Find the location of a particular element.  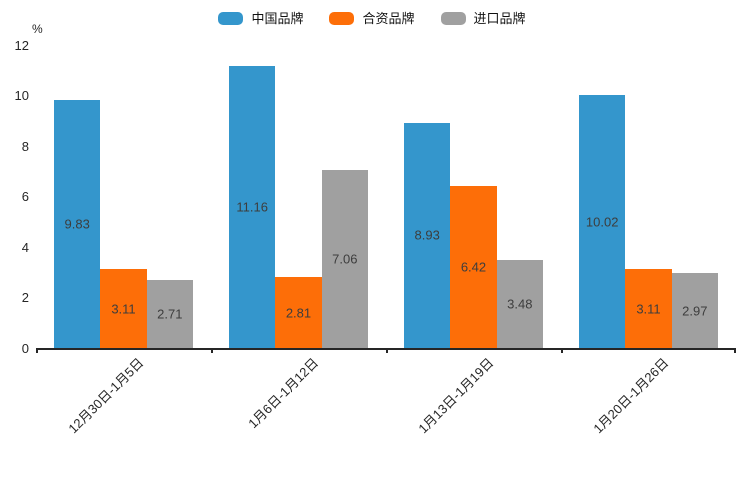

bar-group0-series2: 2.71 is located at coordinates (169, 313).